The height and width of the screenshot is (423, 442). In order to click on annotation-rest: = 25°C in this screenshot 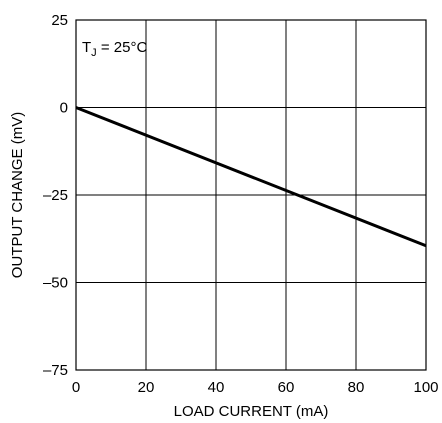, I will do `click(122, 47)`.